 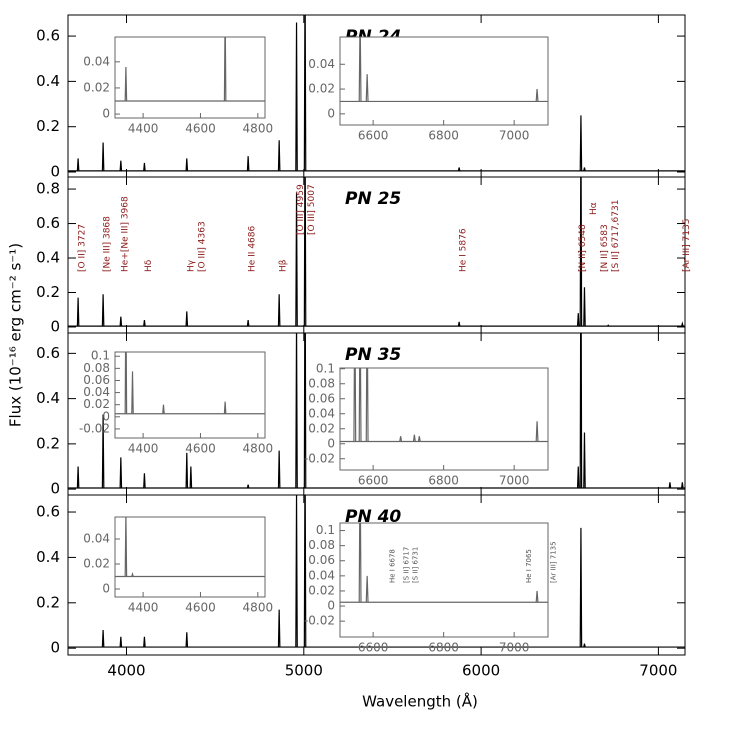 I want to click on line-annotation: [N II] 6583, so click(x=605, y=248).